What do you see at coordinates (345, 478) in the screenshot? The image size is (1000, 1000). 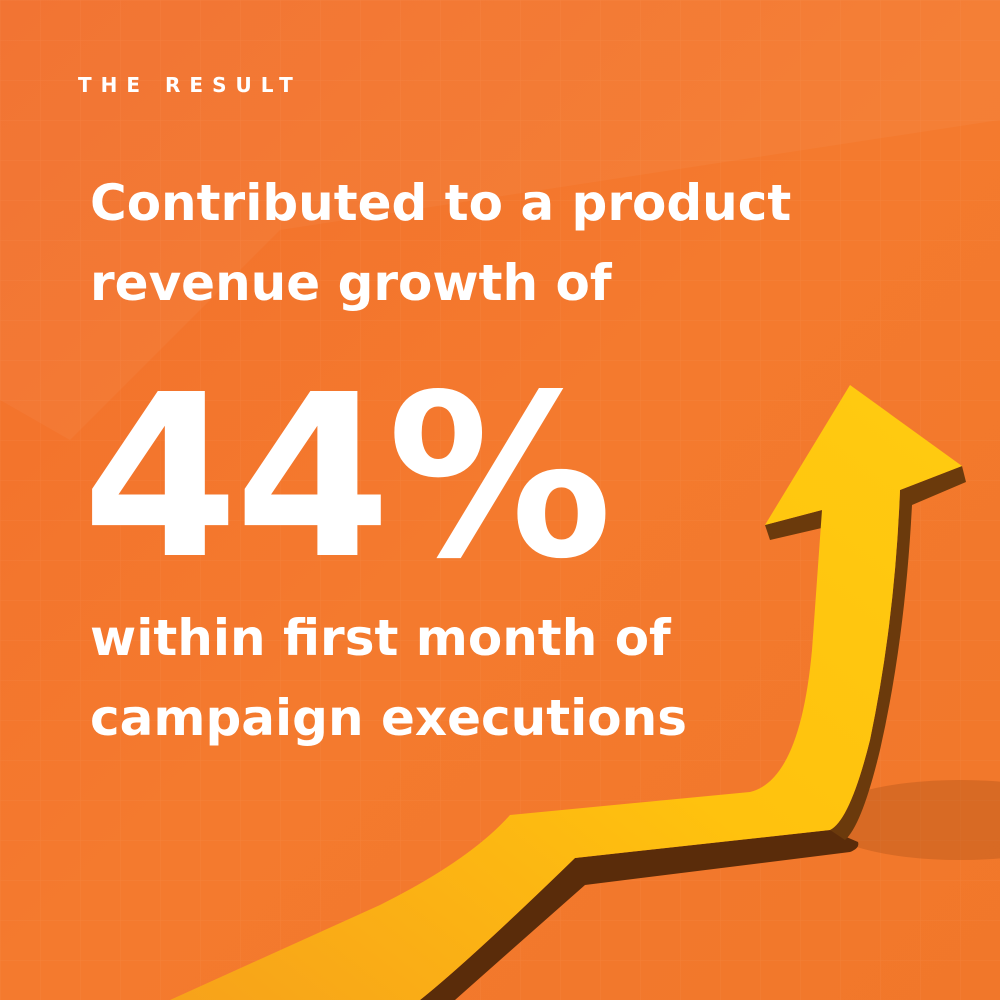 I see `stat: 44%` at bounding box center [345, 478].